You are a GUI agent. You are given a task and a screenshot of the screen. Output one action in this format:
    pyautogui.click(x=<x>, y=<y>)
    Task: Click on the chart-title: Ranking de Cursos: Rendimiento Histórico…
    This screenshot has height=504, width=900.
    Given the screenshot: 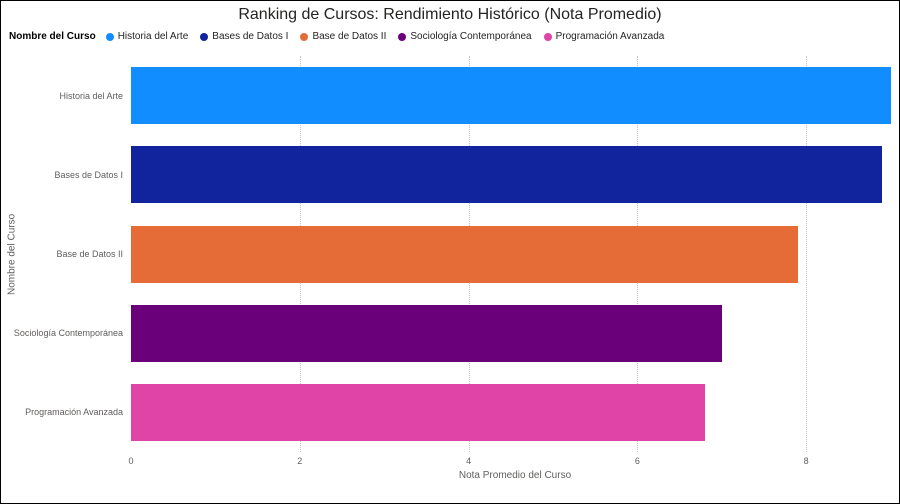 What is the action you would take?
    pyautogui.click(x=450, y=14)
    